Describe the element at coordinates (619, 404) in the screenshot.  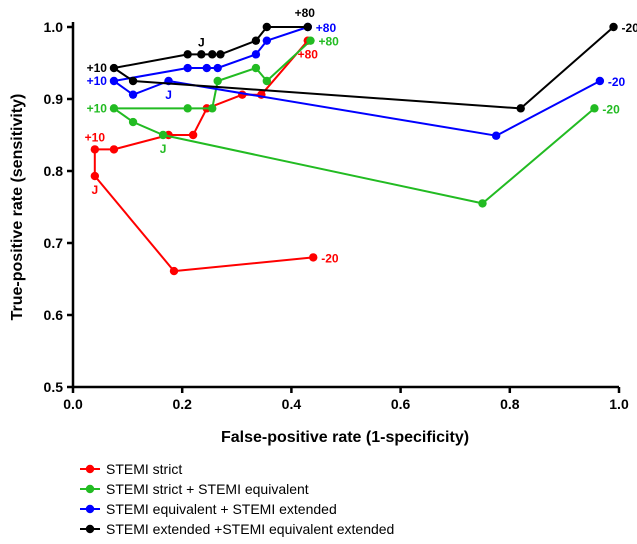
I see `x-tick-label: 1.0` at that location.